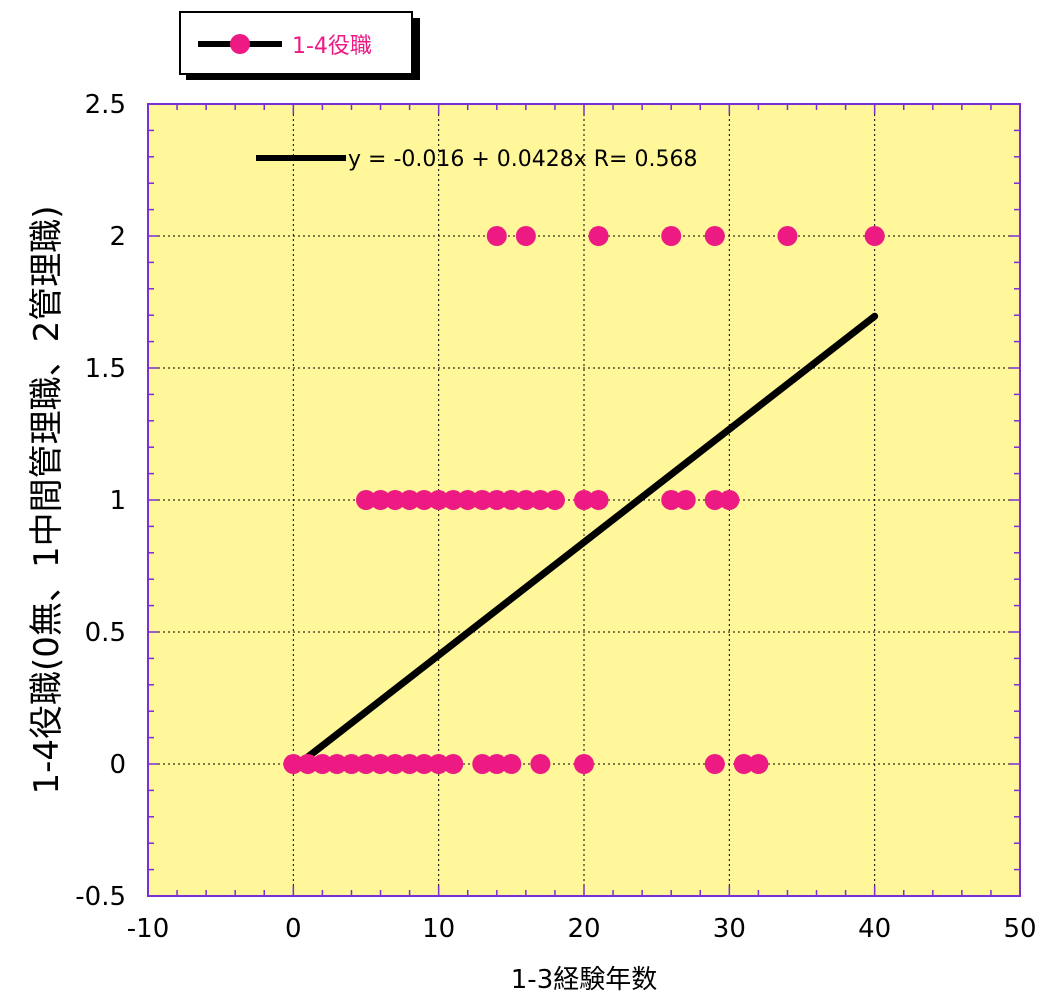 The height and width of the screenshot is (1003, 1042). Describe the element at coordinates (1019, 929) in the screenshot. I see `x-tick-label: 50` at that location.